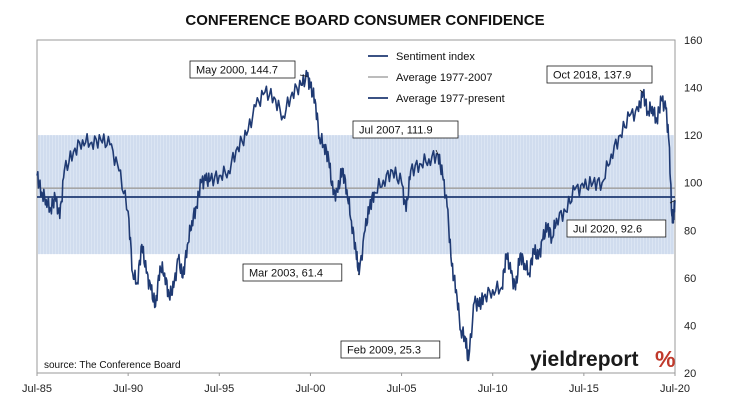  I want to click on chart-title: CONFERENCE BOARD CONSUMER CONFIDENCE, so click(364, 20).